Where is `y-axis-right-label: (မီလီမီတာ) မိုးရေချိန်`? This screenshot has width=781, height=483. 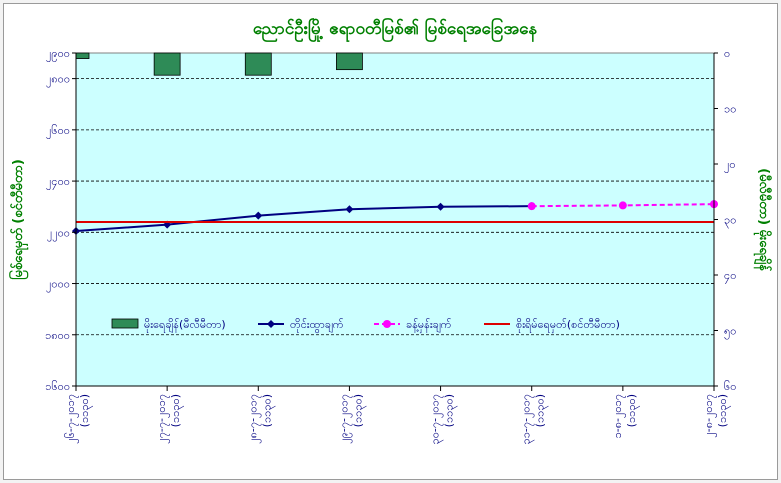
y-axis-right-label: (မီလီမီတာ) မိုးရေချိန် is located at coordinates (763, 220).